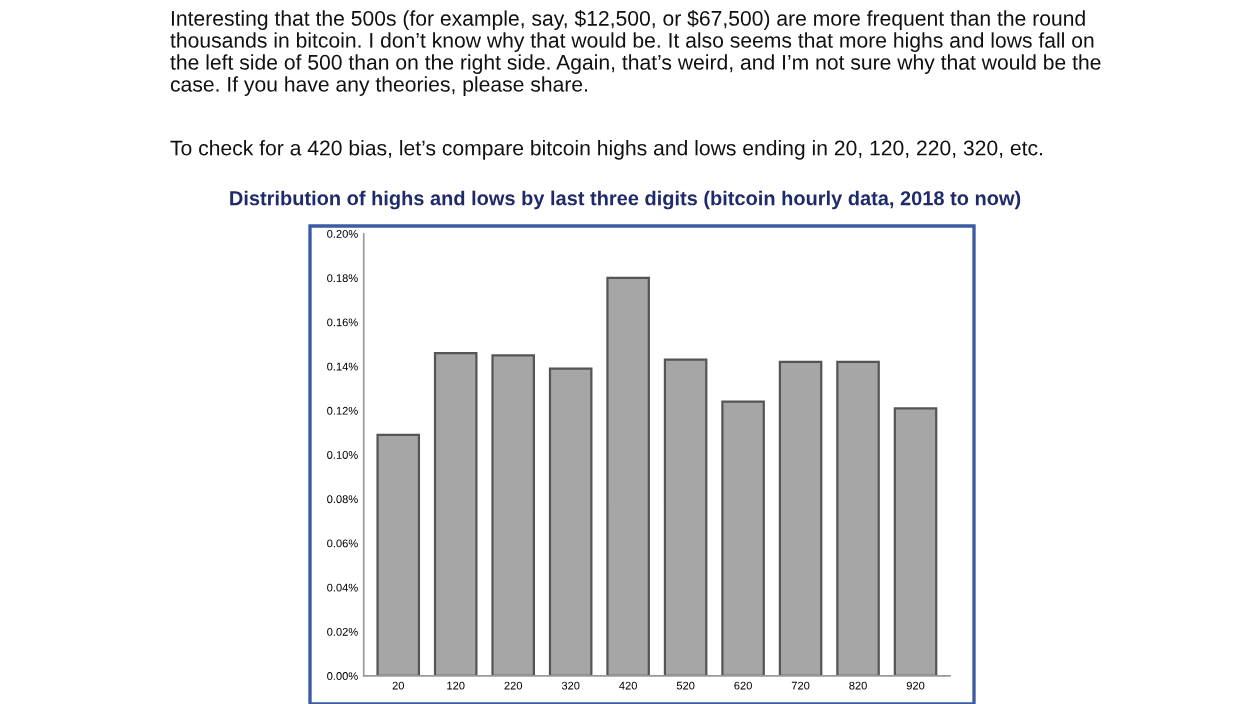 This screenshot has height=704, width=1250. What do you see at coordinates (625, 200) in the screenshot?
I see `chart-title: Distribution of highs and lows by last three digits (bitcoin hourly data, 2018 to now)` at bounding box center [625, 200].